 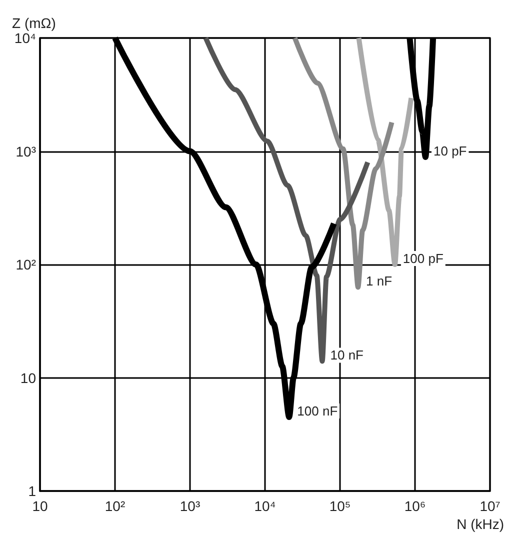 I want to click on x-tick-label: 10, so click(x=40, y=506).